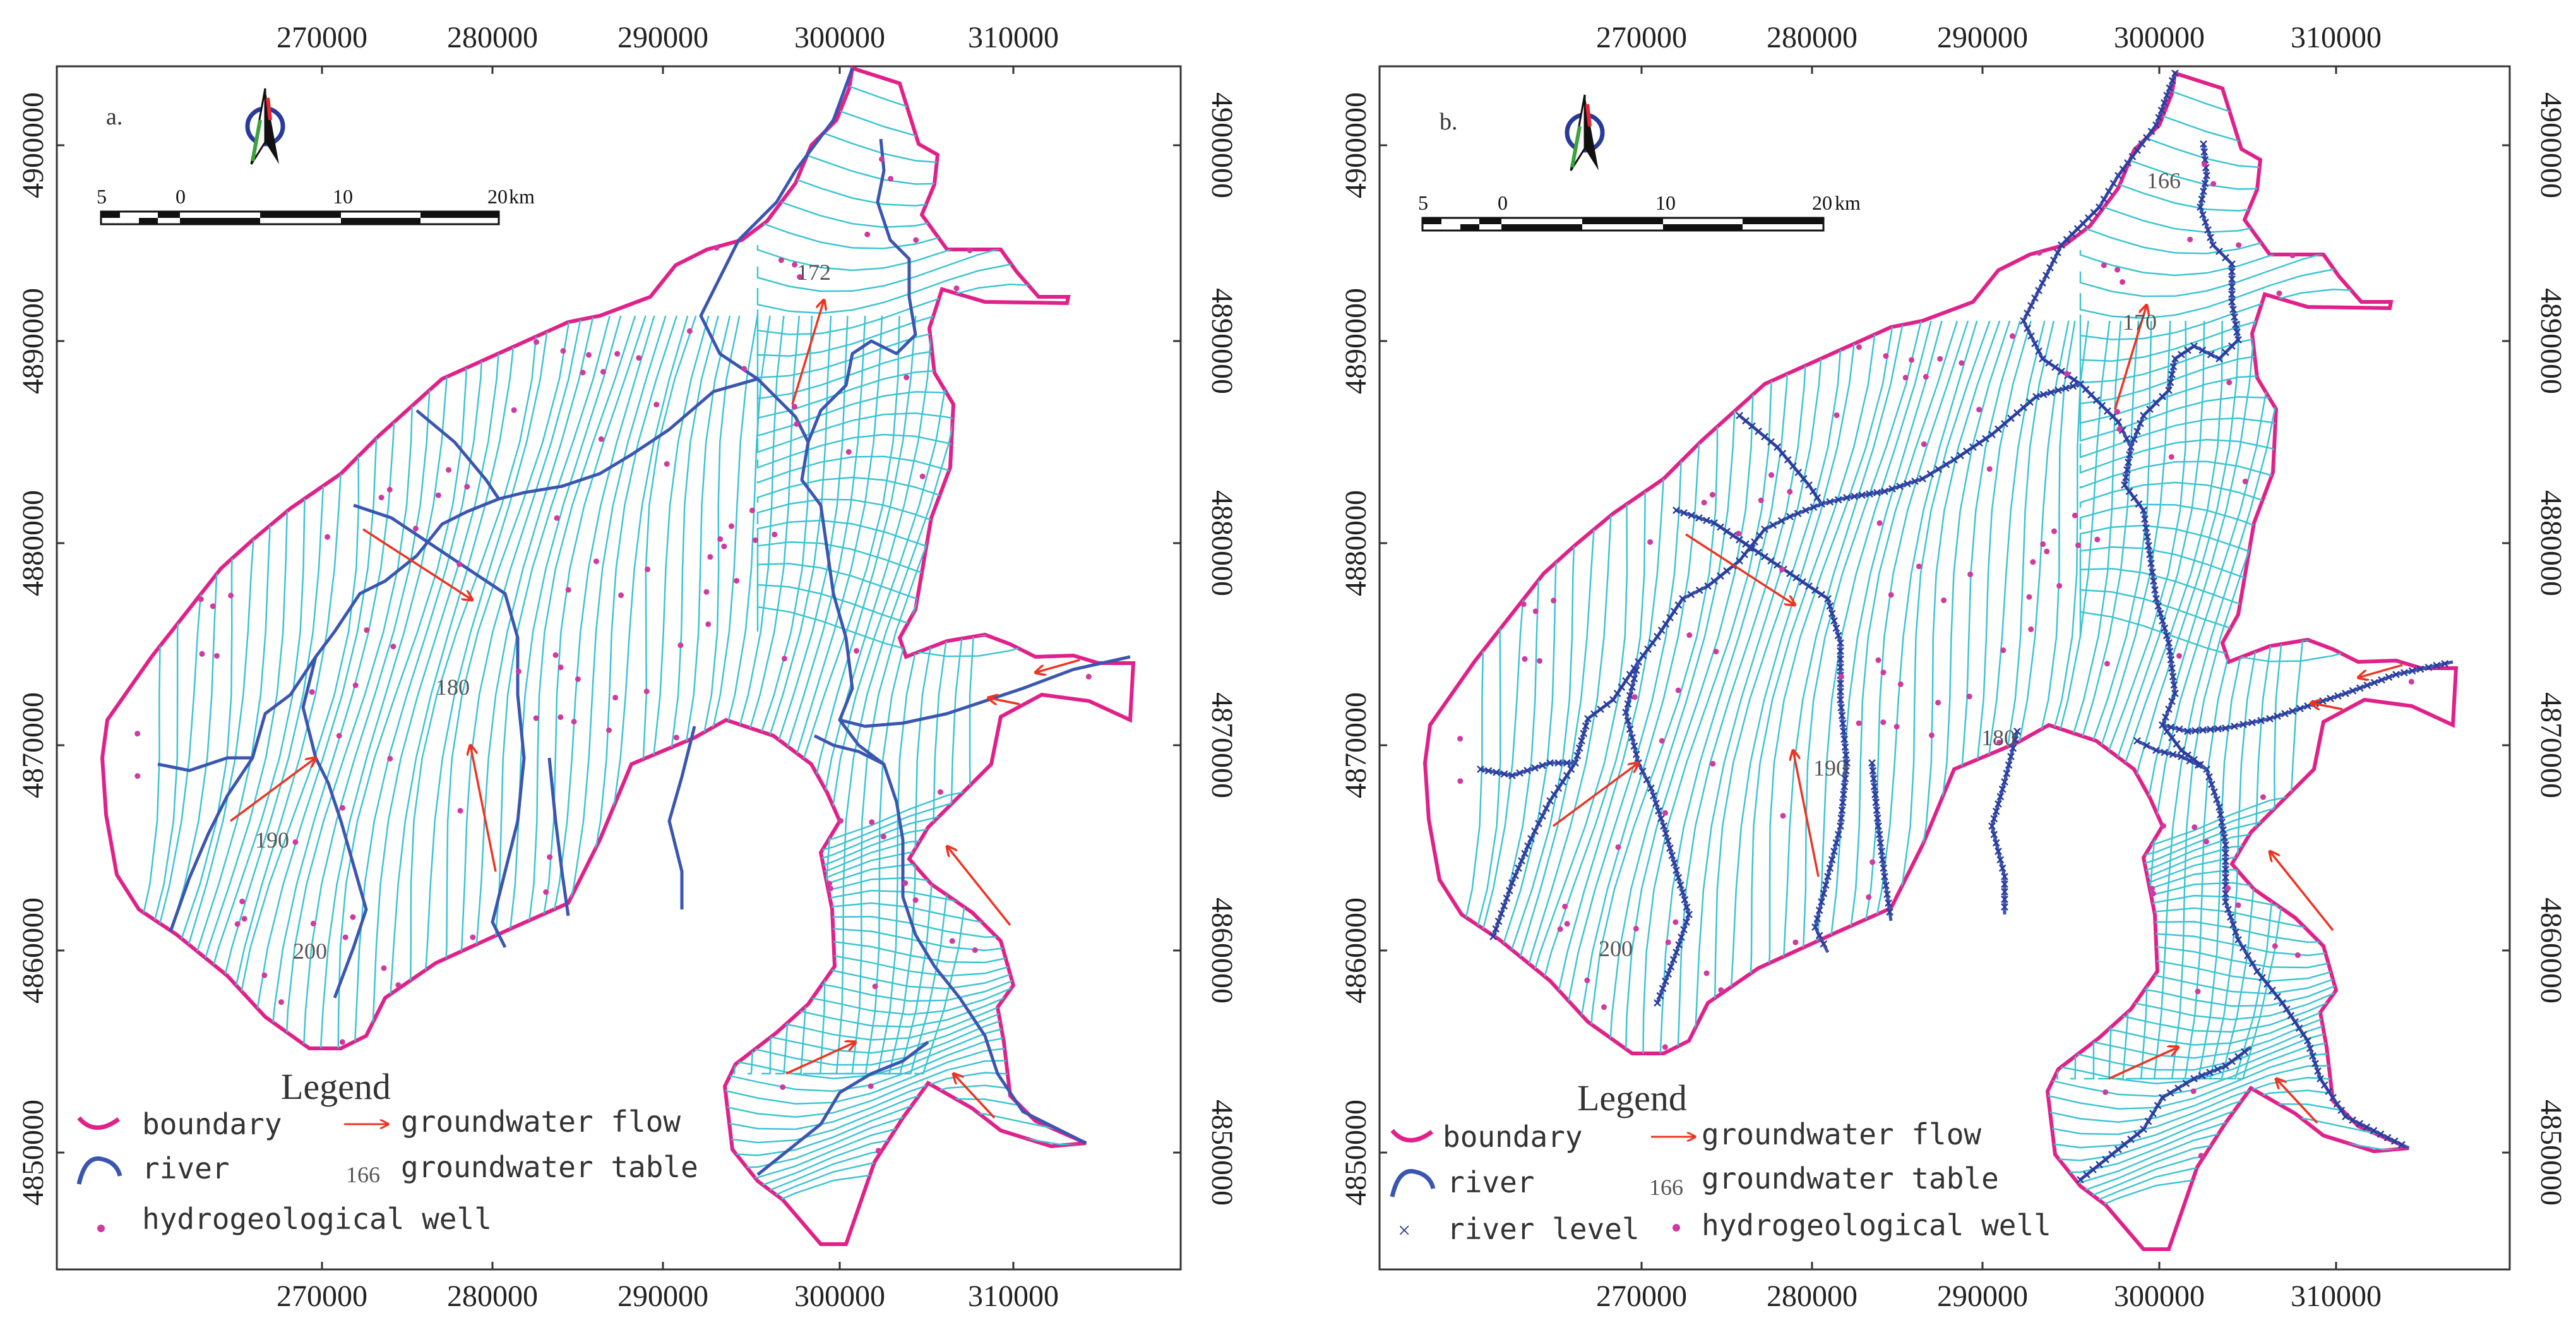 The height and width of the screenshot is (1337, 2576). Describe the element at coordinates (1822, 202) in the screenshot. I see `scalebar-label: 20` at that location.